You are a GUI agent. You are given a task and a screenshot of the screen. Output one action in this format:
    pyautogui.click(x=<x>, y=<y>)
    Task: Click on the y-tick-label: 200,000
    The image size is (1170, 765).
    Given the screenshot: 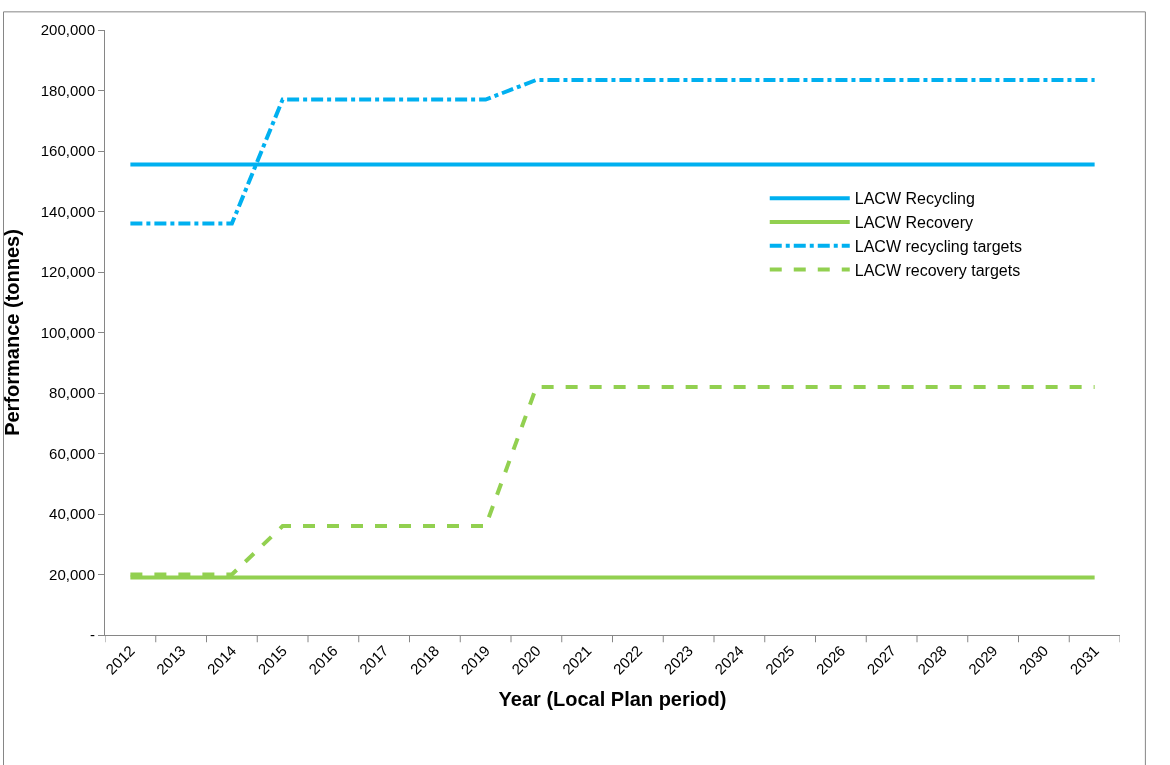 What is the action you would take?
    pyautogui.click(x=67, y=30)
    